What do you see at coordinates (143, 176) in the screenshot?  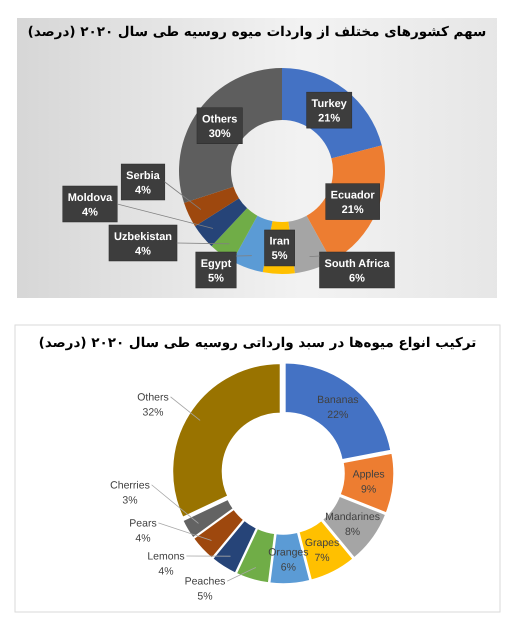 I see `slice-label: Serbia` at bounding box center [143, 176].